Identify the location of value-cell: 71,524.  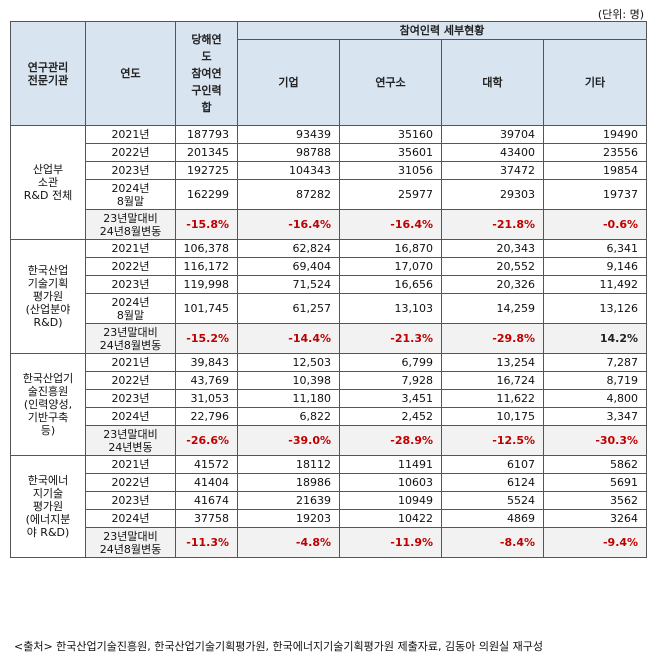
(288, 284).